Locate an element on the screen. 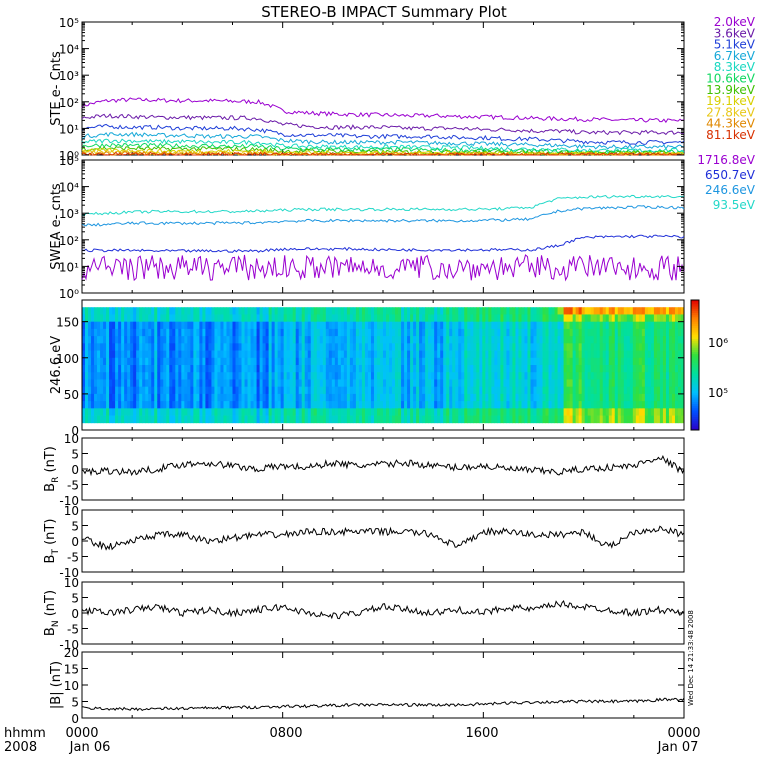 The image size is (780, 780). y-tick-label: 5 is located at coordinates (75, 703).